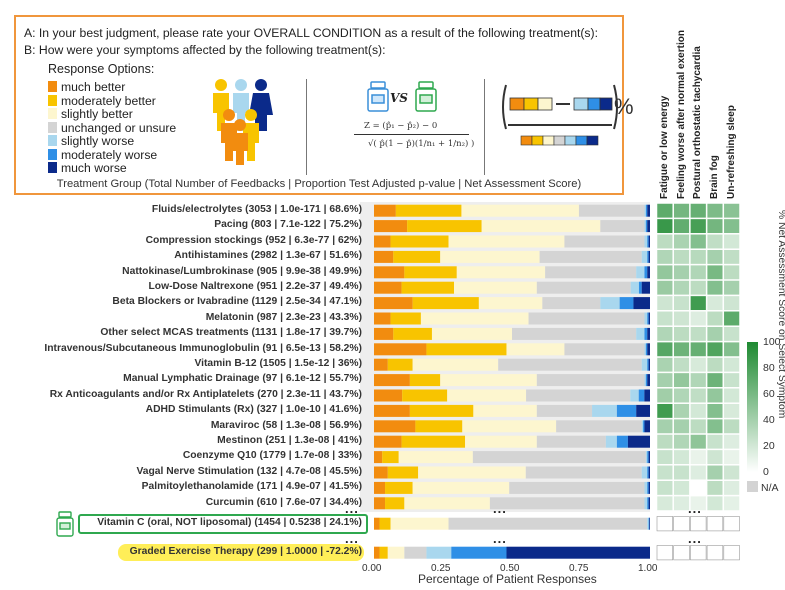  I want to click on row-label: Coenzyme Q10 (1779 | 1.7e-08 | 33%), so click(272, 456).